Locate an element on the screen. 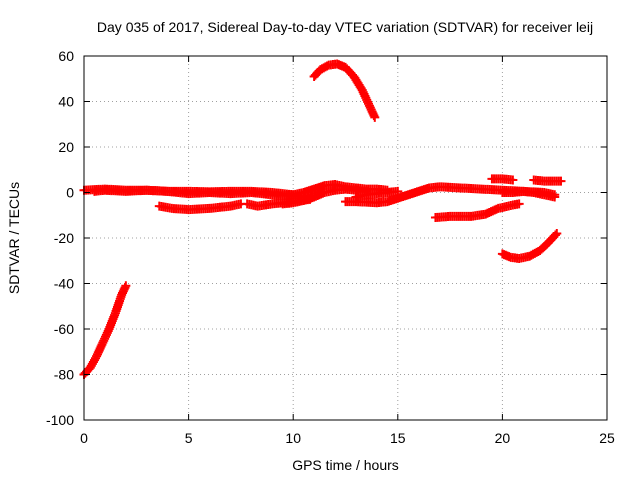 Image resolution: width=640 pixels, height=485 pixels. x-axis-title: GPS time / hours is located at coordinates (345, 465).